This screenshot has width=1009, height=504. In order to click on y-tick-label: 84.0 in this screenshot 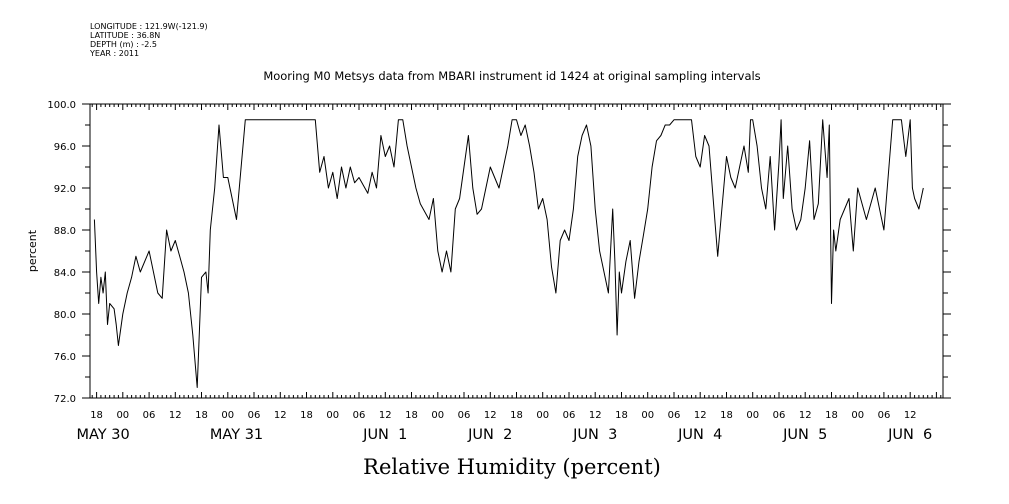, I will do `click(65, 273)`.